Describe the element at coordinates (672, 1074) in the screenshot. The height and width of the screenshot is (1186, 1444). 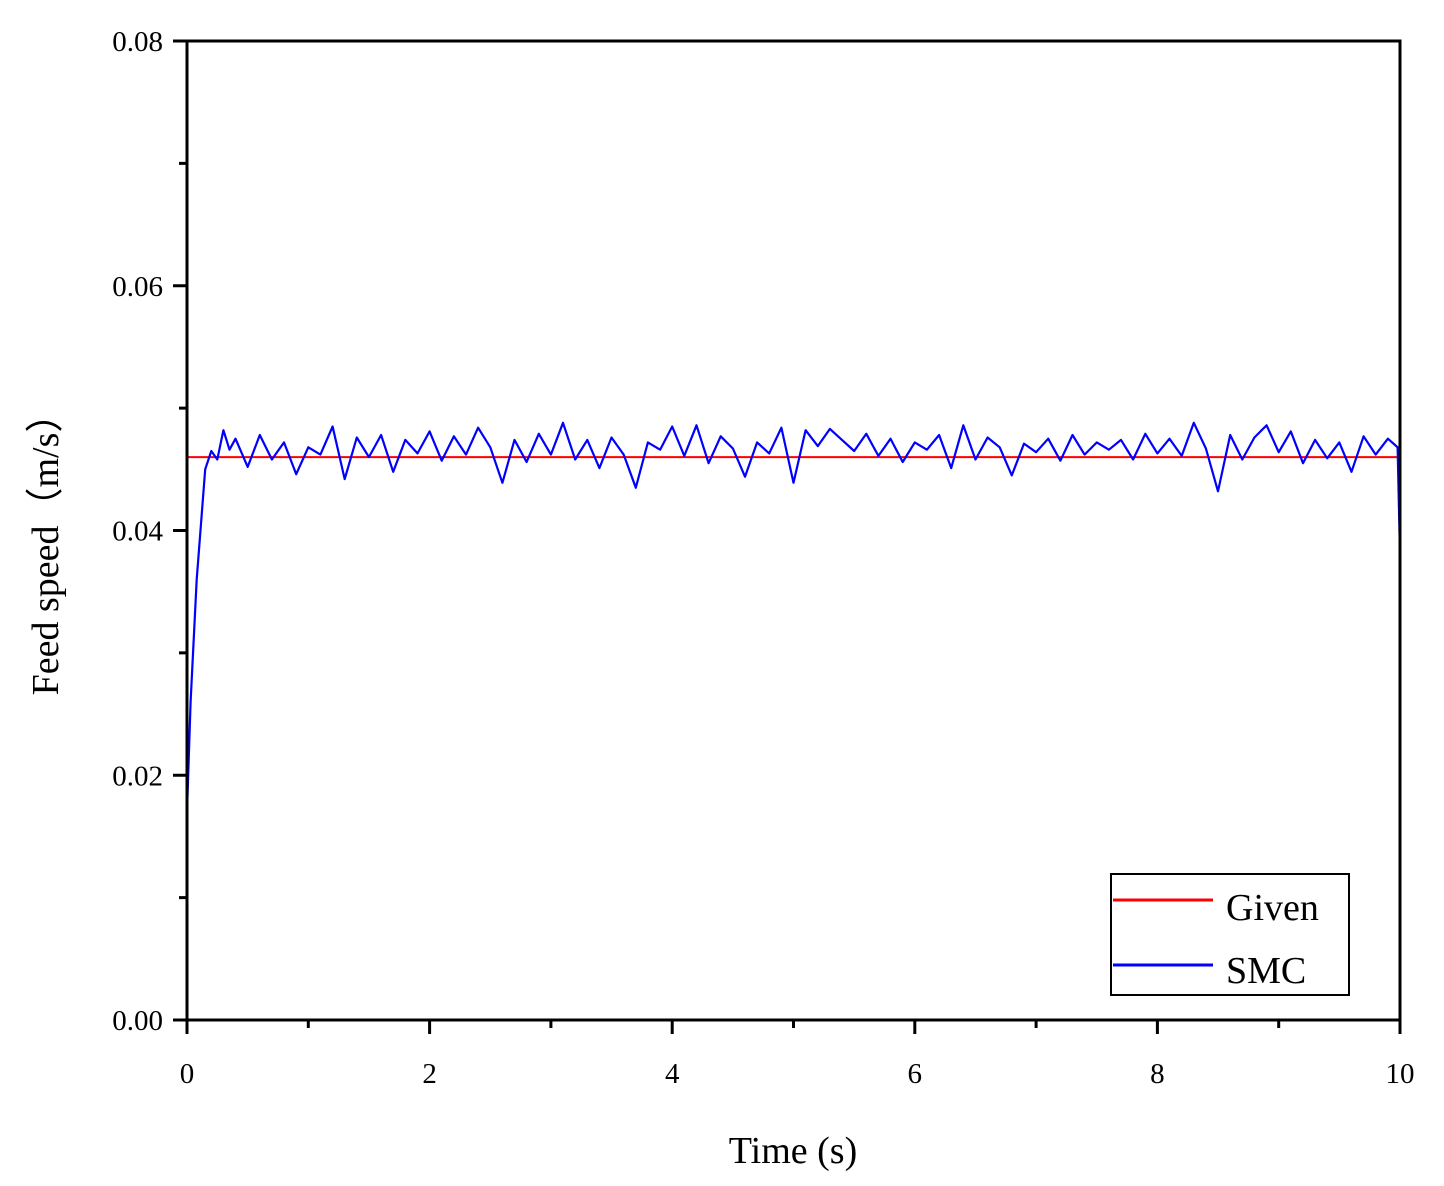
I see `x-tick-label: 4` at that location.